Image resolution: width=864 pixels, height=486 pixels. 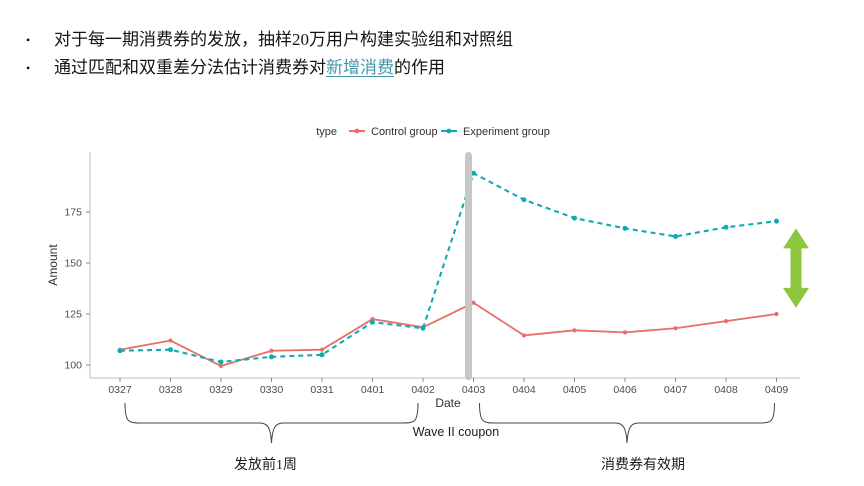 What do you see at coordinates (283, 39) in the screenshot?
I see `bullet-text-1: 对于每一期消费券的发放，抽样20万用户构建实验组和对照组` at bounding box center [283, 39].